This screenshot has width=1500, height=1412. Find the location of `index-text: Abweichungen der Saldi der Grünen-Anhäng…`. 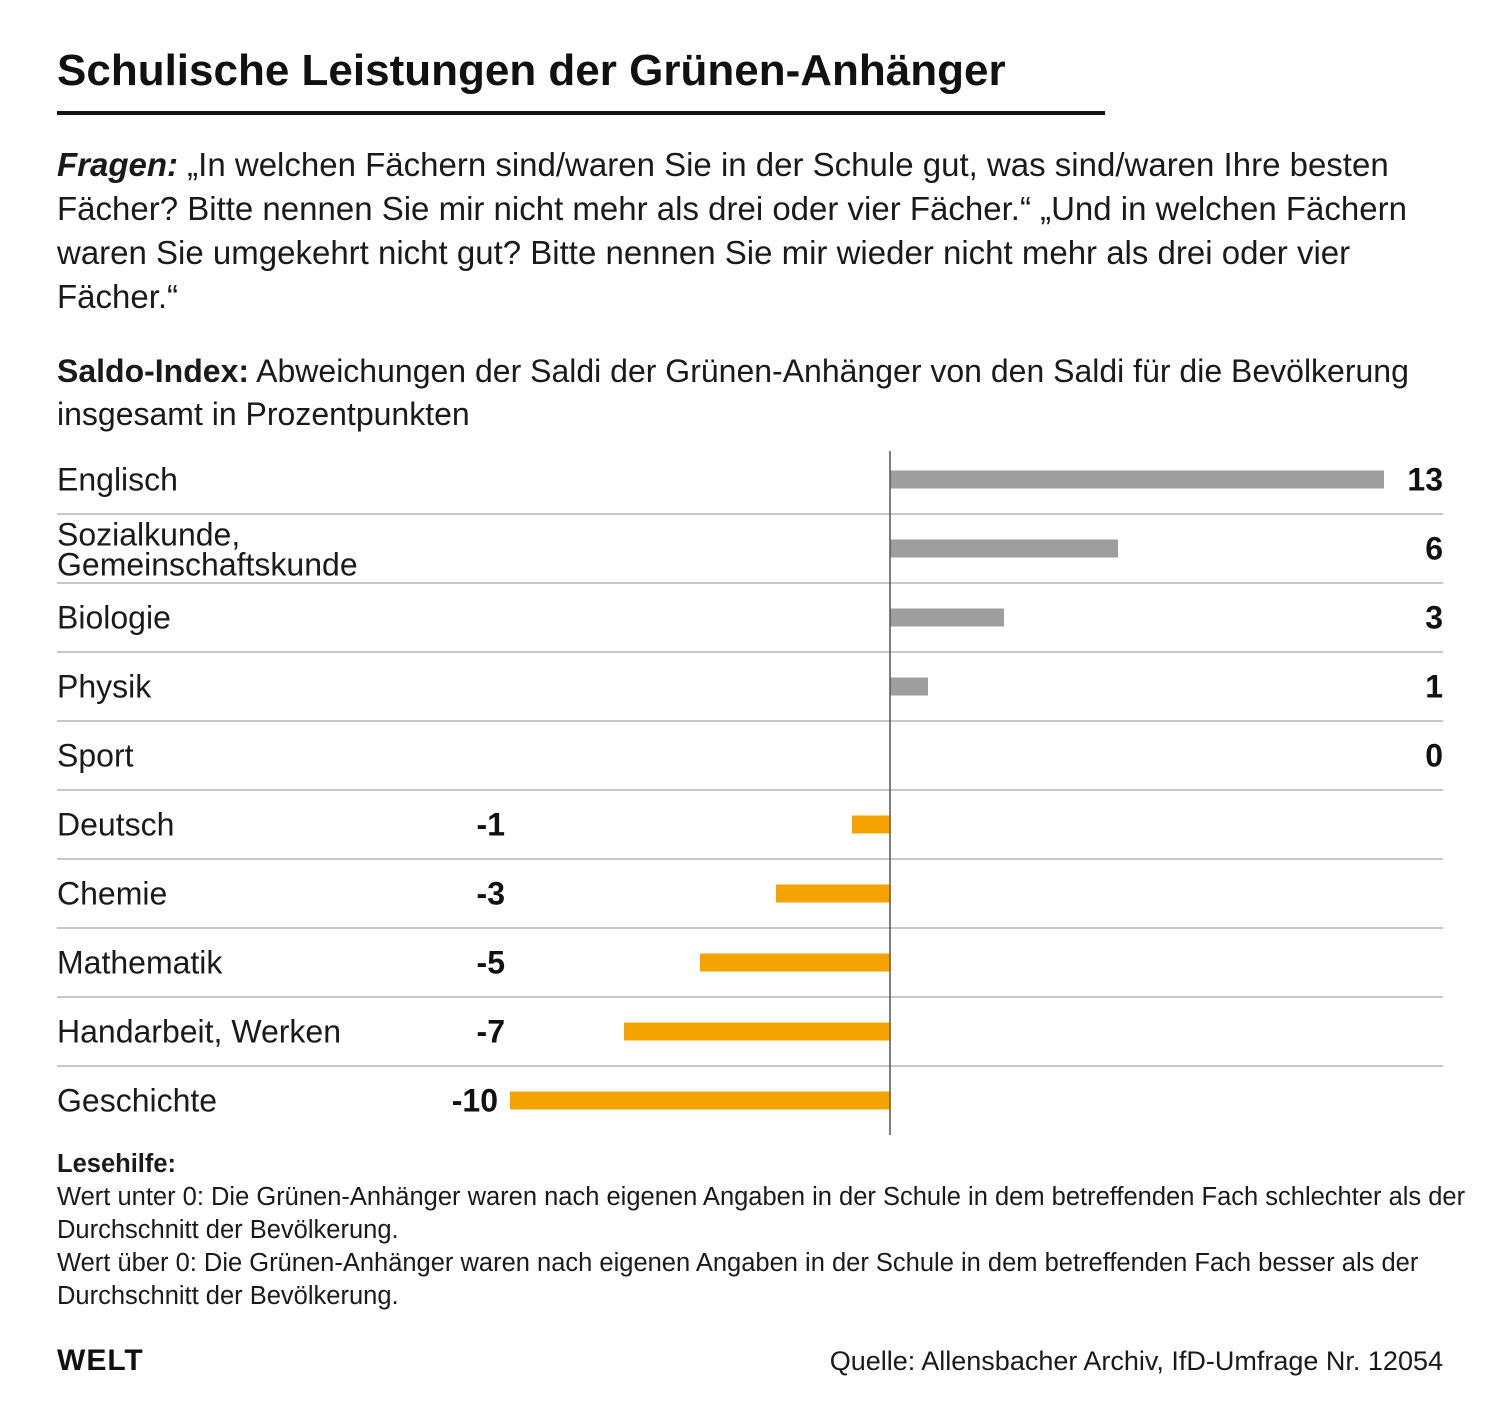

index-text: Abweichungen der Saldi der Grünen-Anhäng… is located at coordinates (733, 392).